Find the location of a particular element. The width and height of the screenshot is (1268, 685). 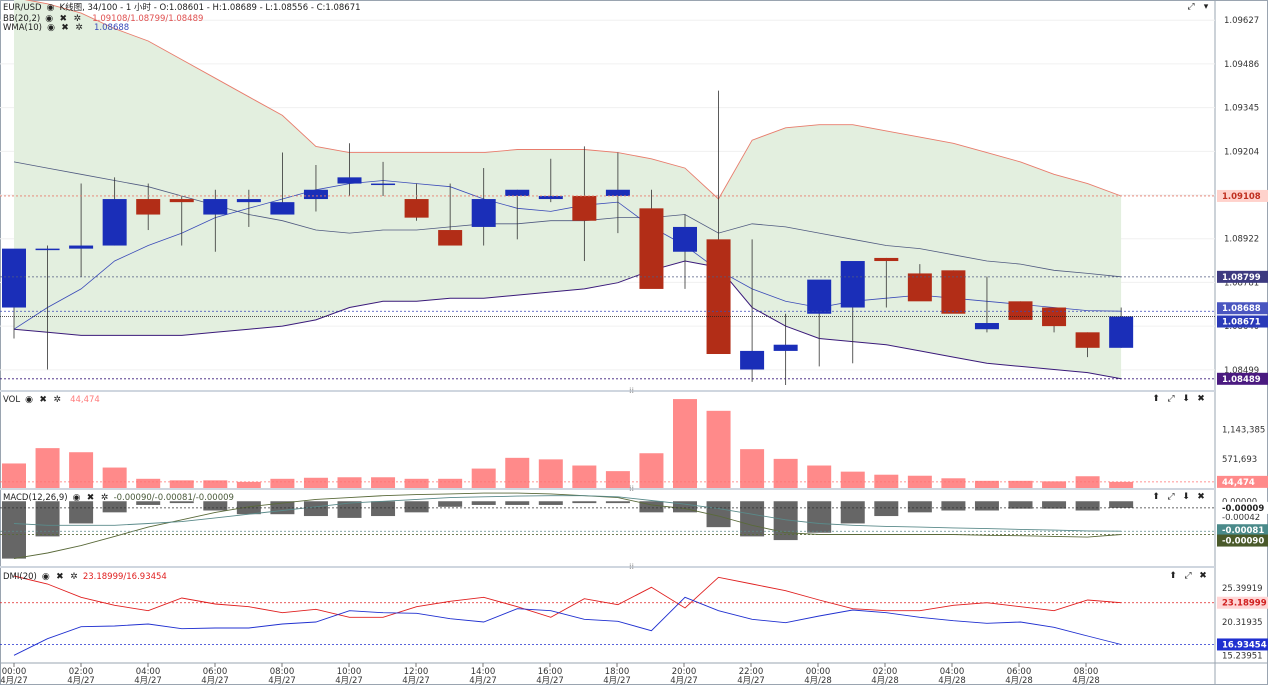

dmi-tick-label: 15.23951 is located at coordinates (1242, 657).